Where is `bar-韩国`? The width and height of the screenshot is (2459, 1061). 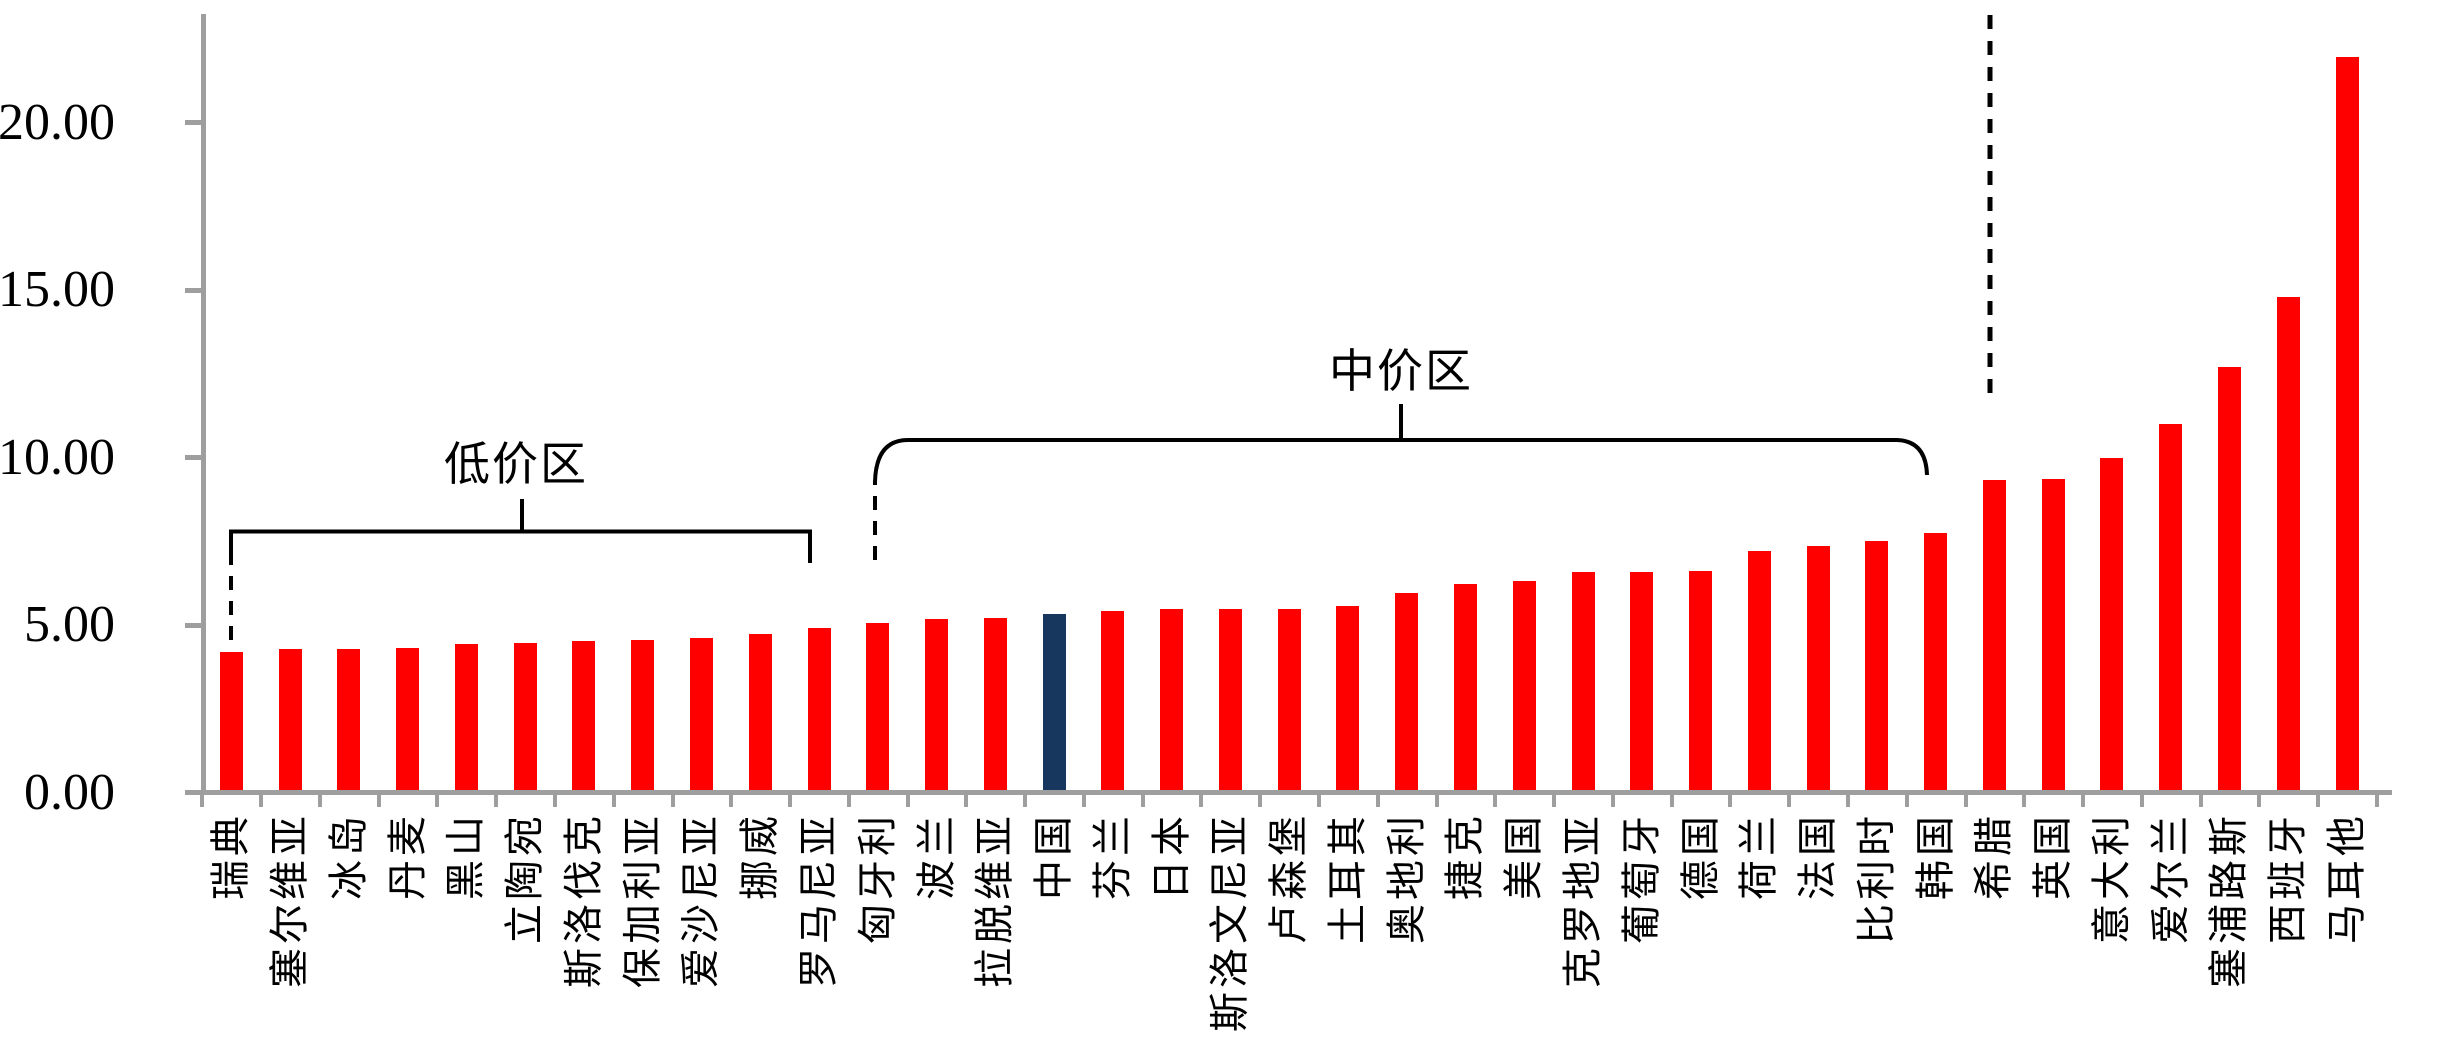 bar-韩国 is located at coordinates (1936, 661).